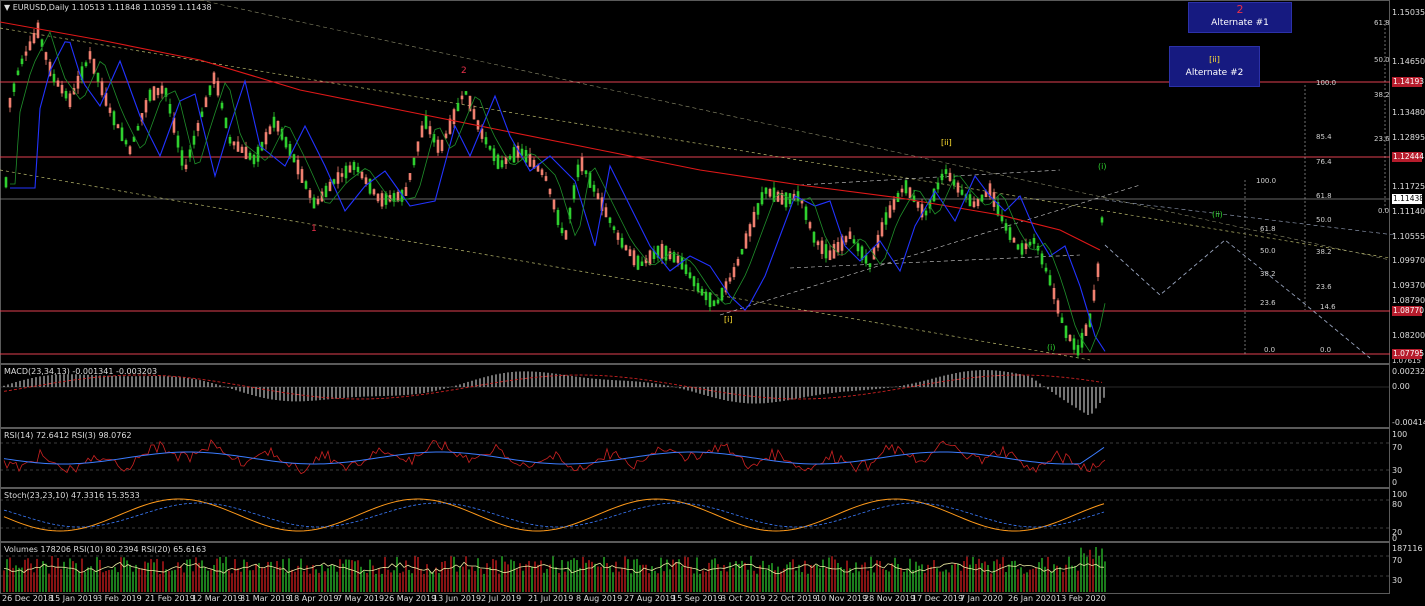 The height and width of the screenshot is (606, 1425). I want to click on date-label: 26 Dec 2018, so click(28, 598).